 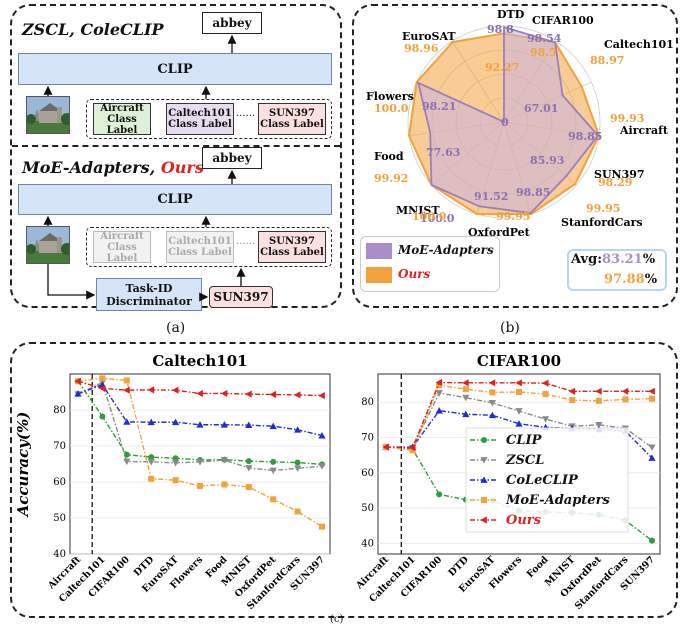 I want to click on top-title-zscl: ZSCL,, so click(x=51, y=29).